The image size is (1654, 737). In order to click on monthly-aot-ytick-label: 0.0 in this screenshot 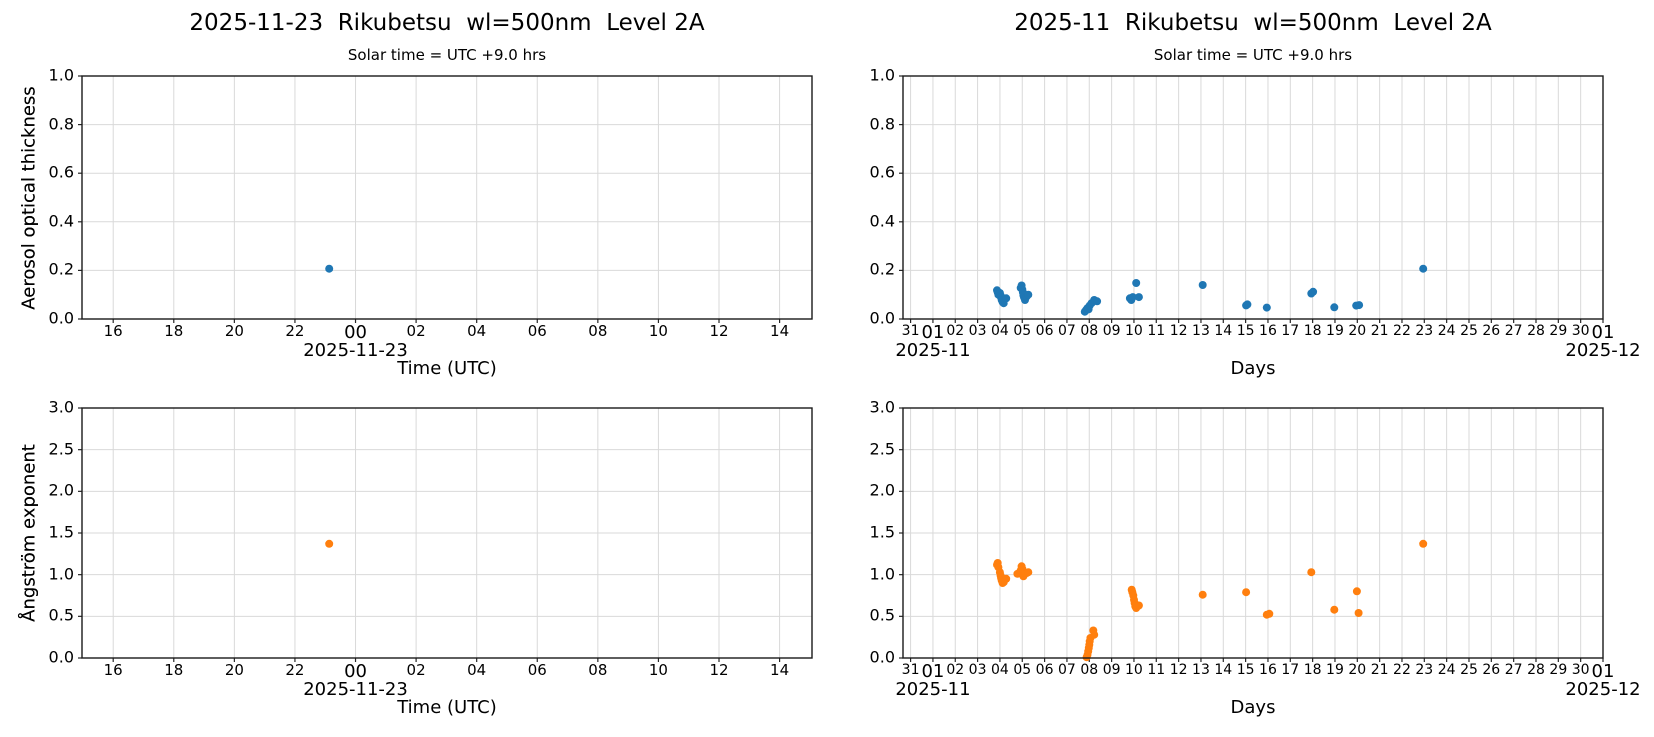, I will do `click(882, 318)`.